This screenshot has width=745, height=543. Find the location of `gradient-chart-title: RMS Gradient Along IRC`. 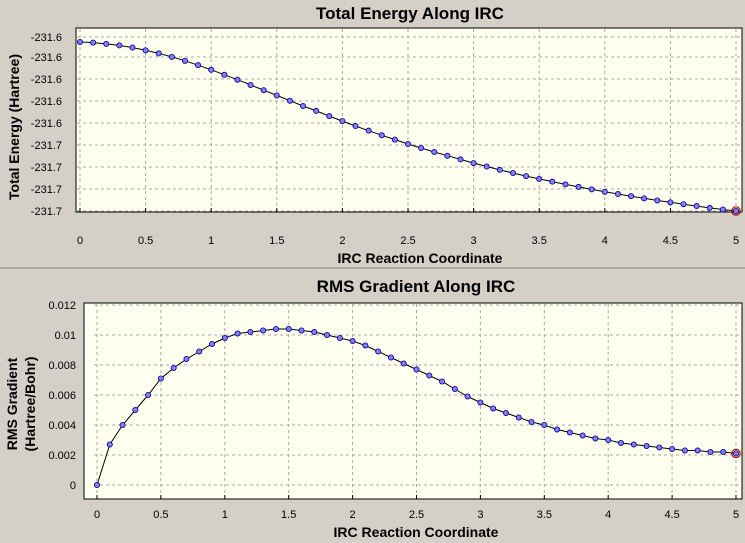

gradient-chart-title: RMS Gradient Along IRC is located at coordinates (416, 286).